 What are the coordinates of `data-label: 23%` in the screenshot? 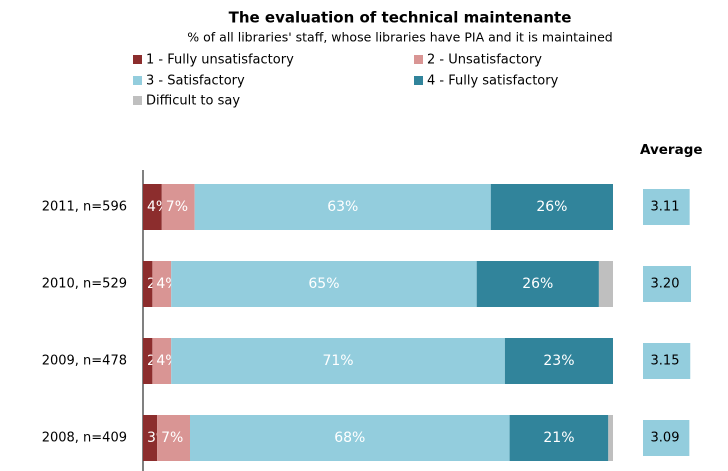 It's located at (558, 361).